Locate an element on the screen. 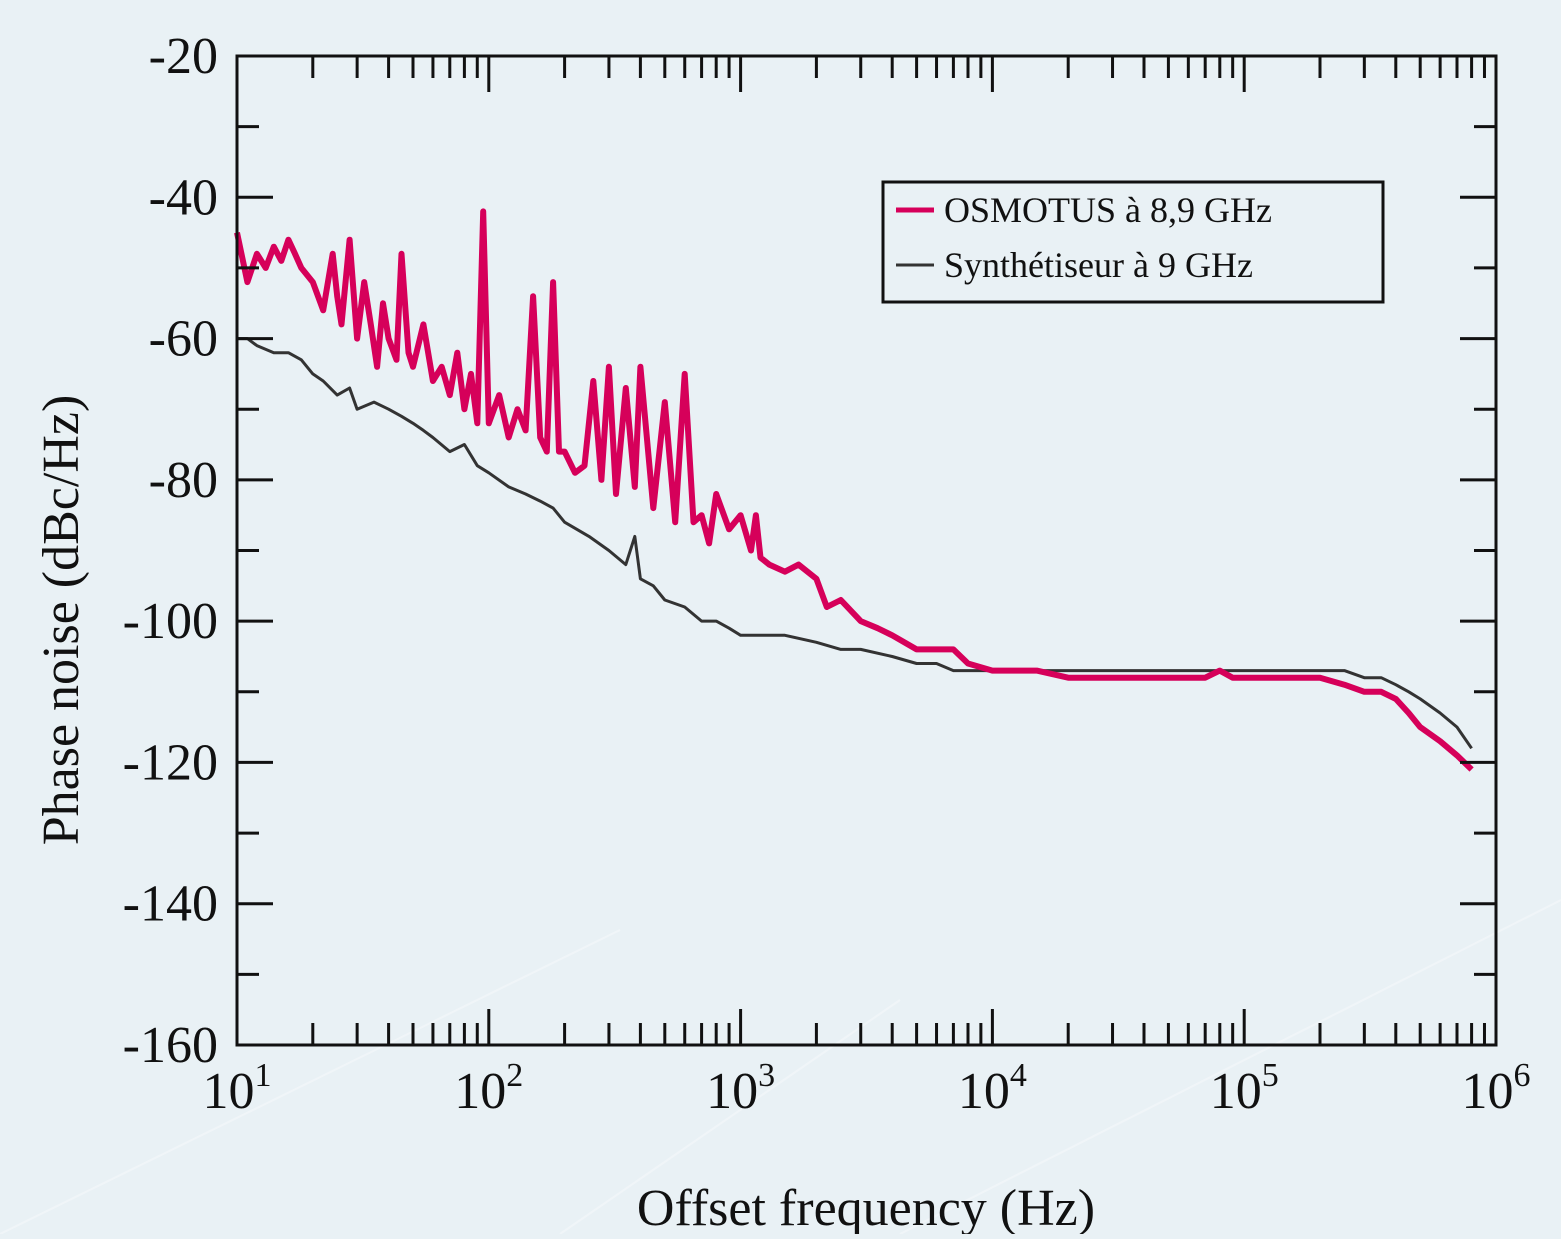  x-tick-label: 10¹ is located at coordinates (237, 1088).